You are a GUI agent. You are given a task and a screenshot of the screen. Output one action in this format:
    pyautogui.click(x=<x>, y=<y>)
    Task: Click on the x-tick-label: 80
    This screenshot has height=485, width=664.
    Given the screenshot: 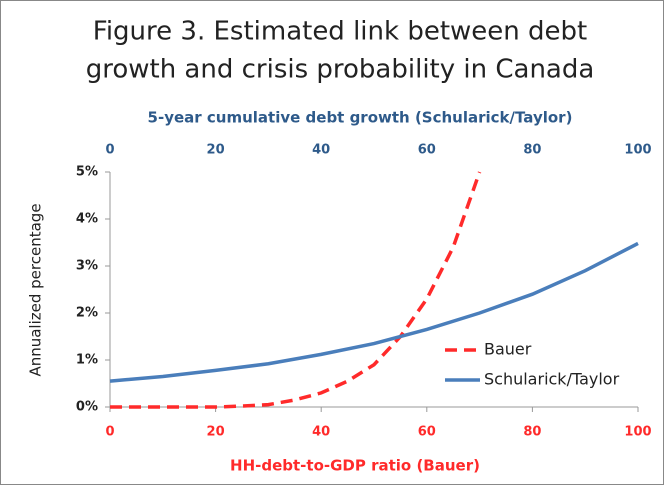 What is the action you would take?
    pyautogui.click(x=532, y=432)
    